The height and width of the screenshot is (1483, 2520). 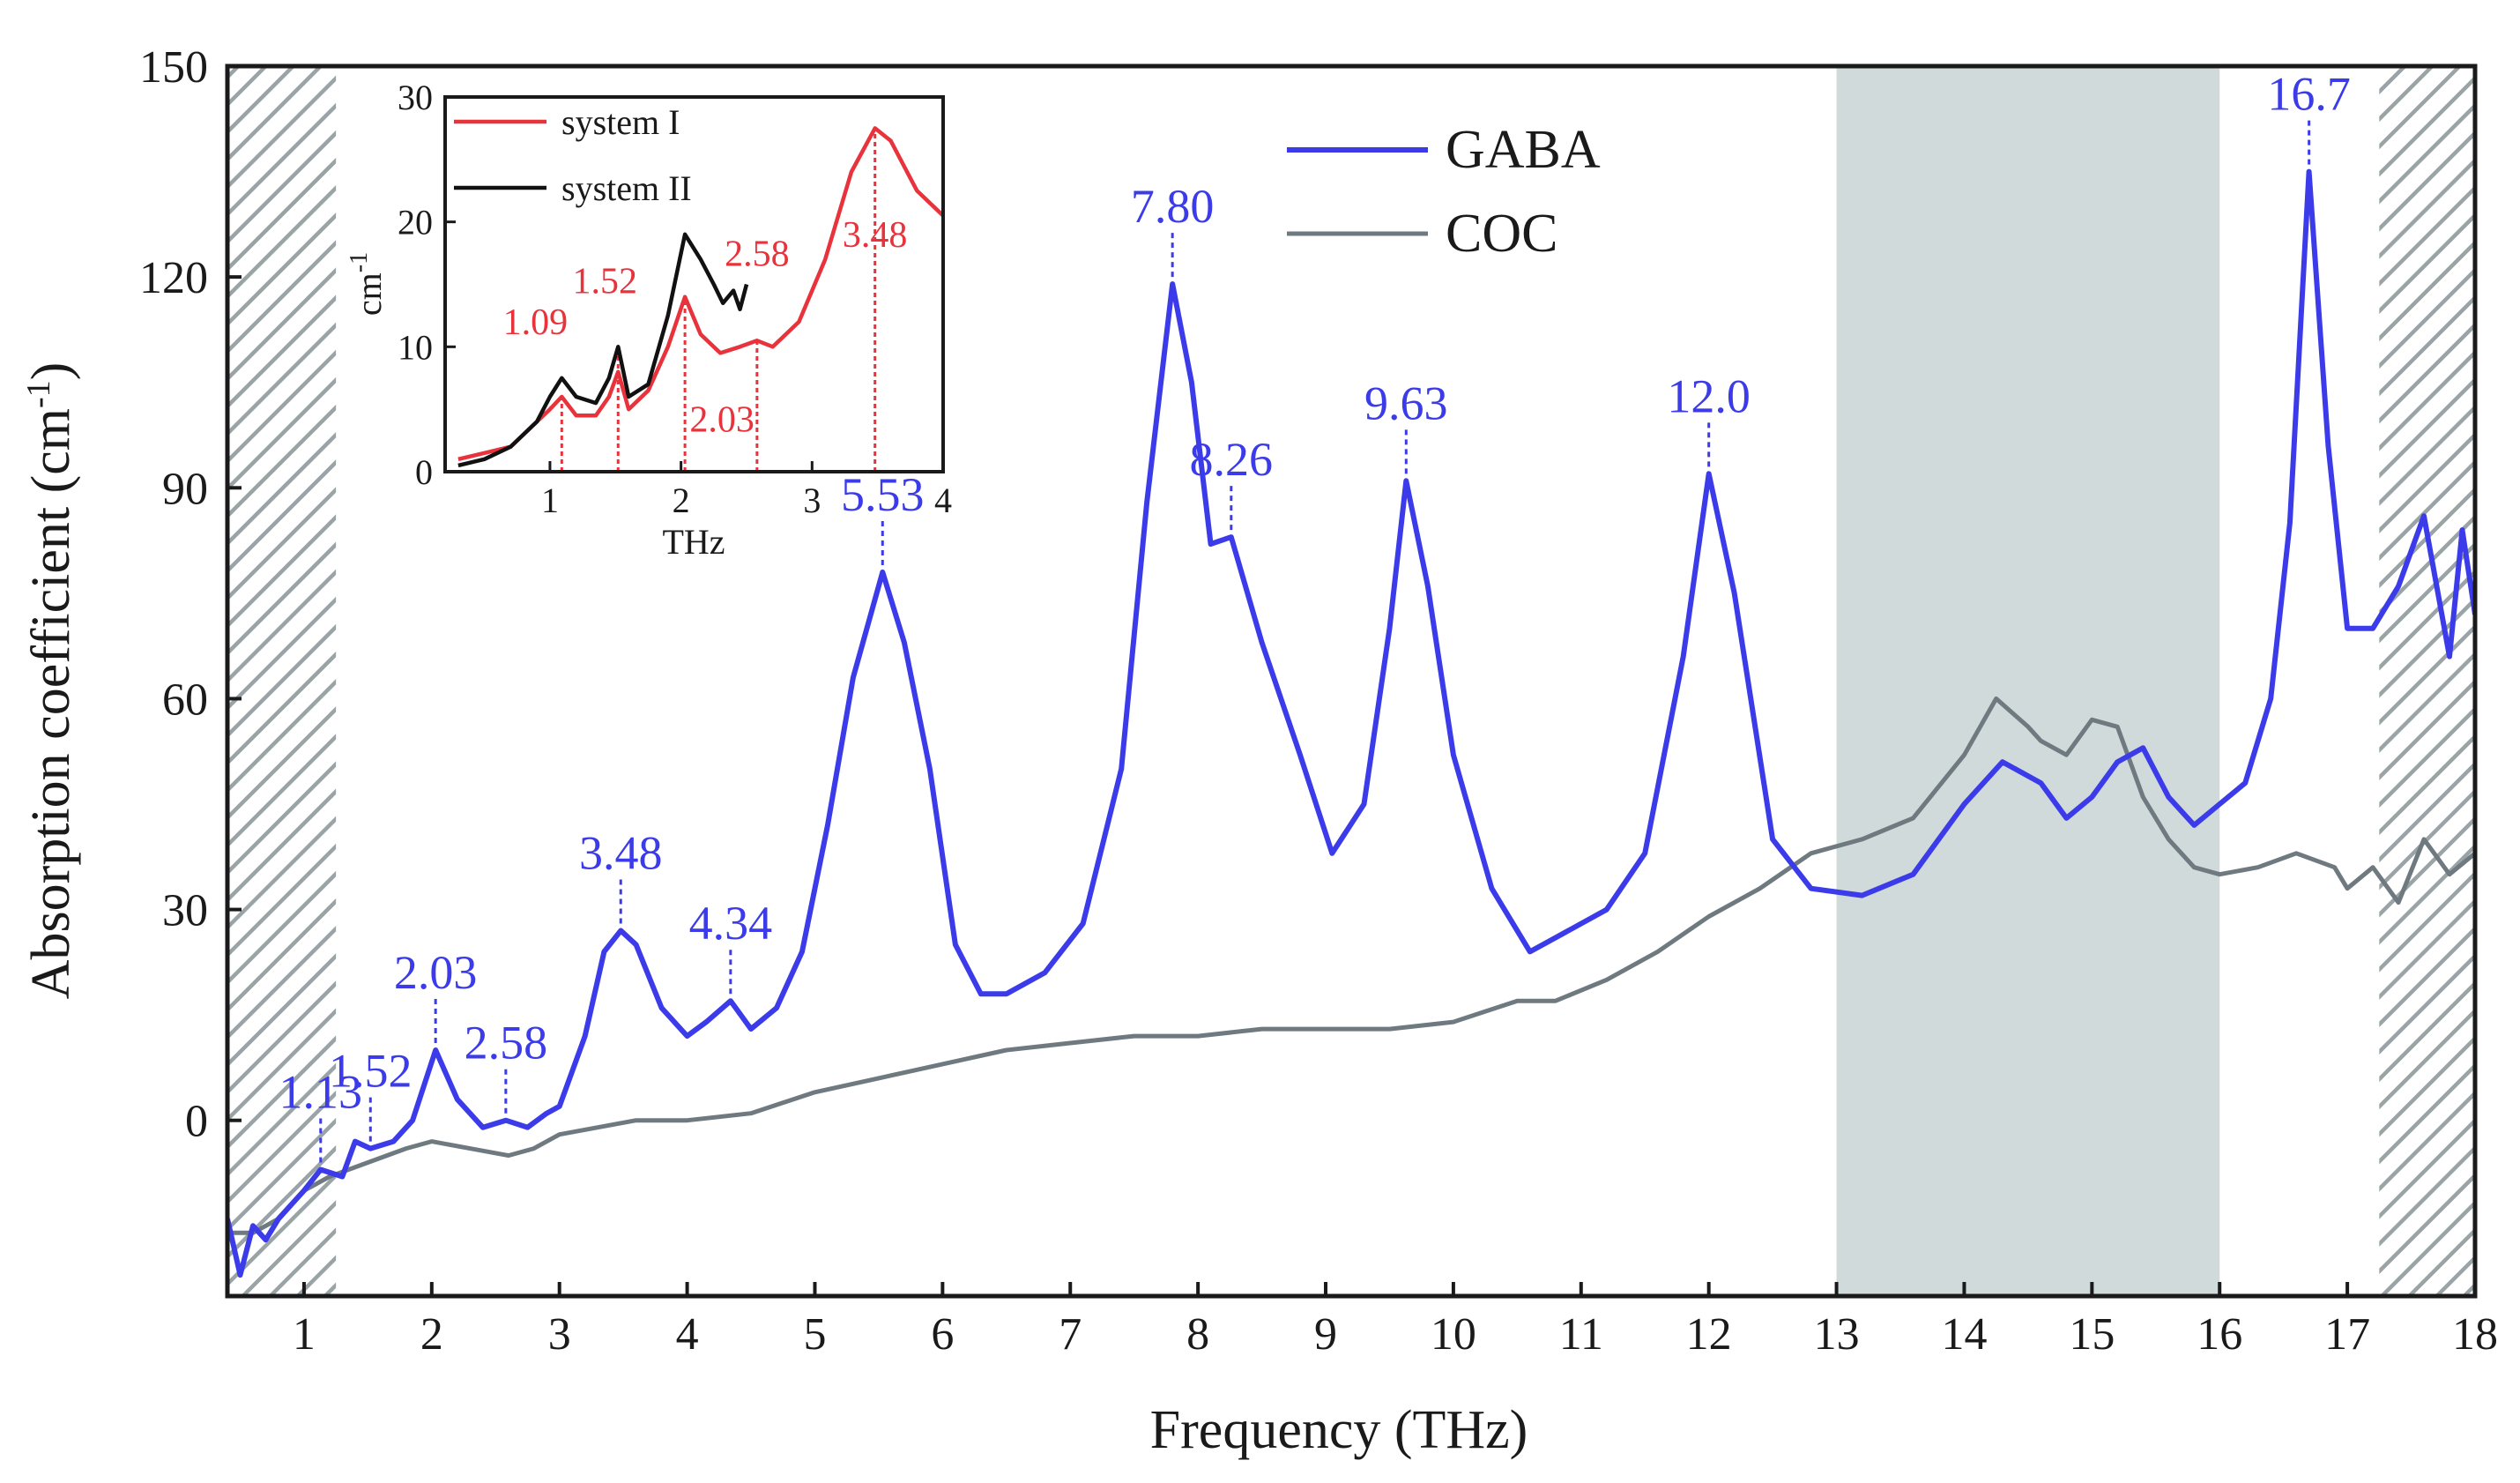 What do you see at coordinates (573, 155) in the screenshot?
I see `inset-legend: system I system II` at bounding box center [573, 155].